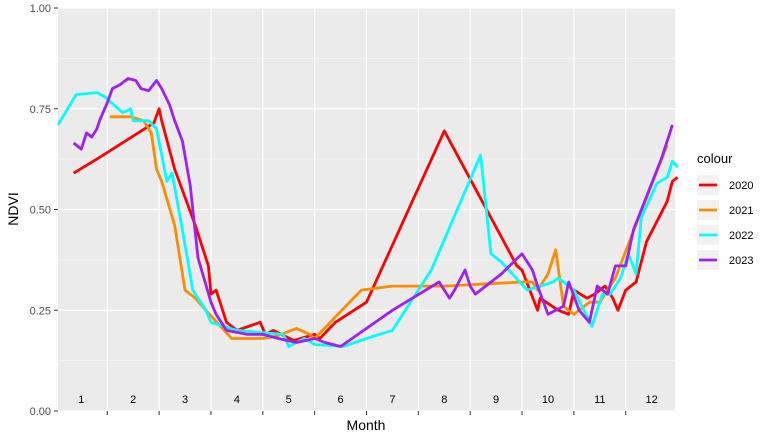 Image resolution: width=773 pixels, height=442 pixels. Describe the element at coordinates (40, 9) in the screenshot. I see `y-tick-label: 1.00` at that location.